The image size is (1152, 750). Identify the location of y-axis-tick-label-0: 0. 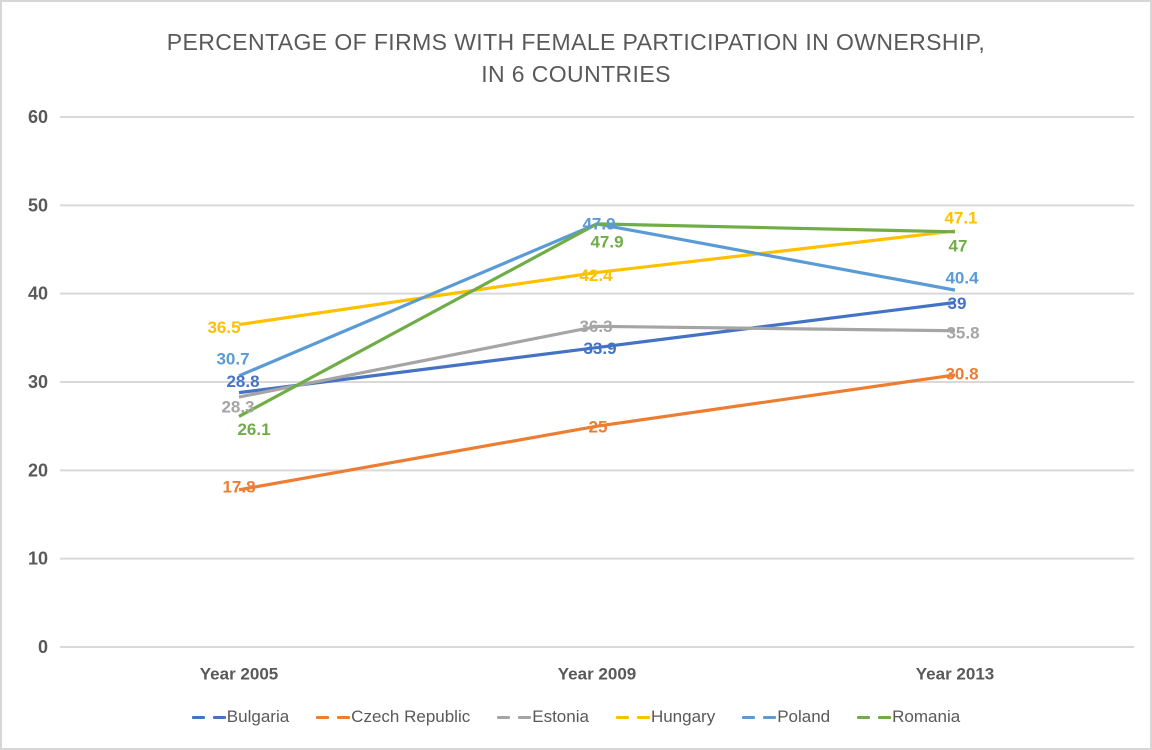
(43, 647).